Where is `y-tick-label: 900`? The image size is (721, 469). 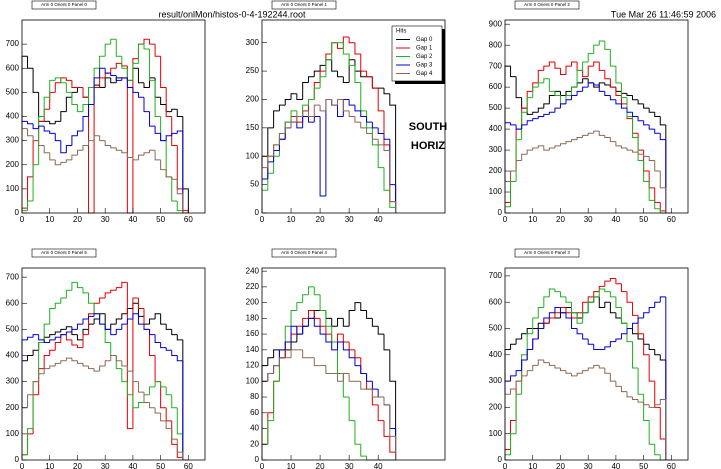 y-tick-label: 900 is located at coordinates (496, 23).